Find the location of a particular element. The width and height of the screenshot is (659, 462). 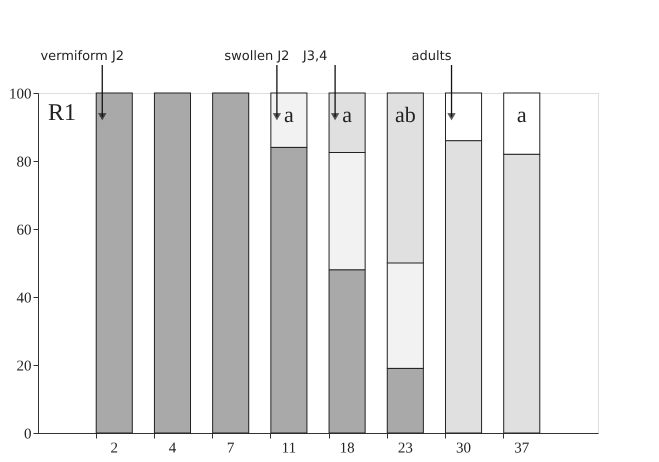

y-tick-label: 60 is located at coordinates (24, 230).